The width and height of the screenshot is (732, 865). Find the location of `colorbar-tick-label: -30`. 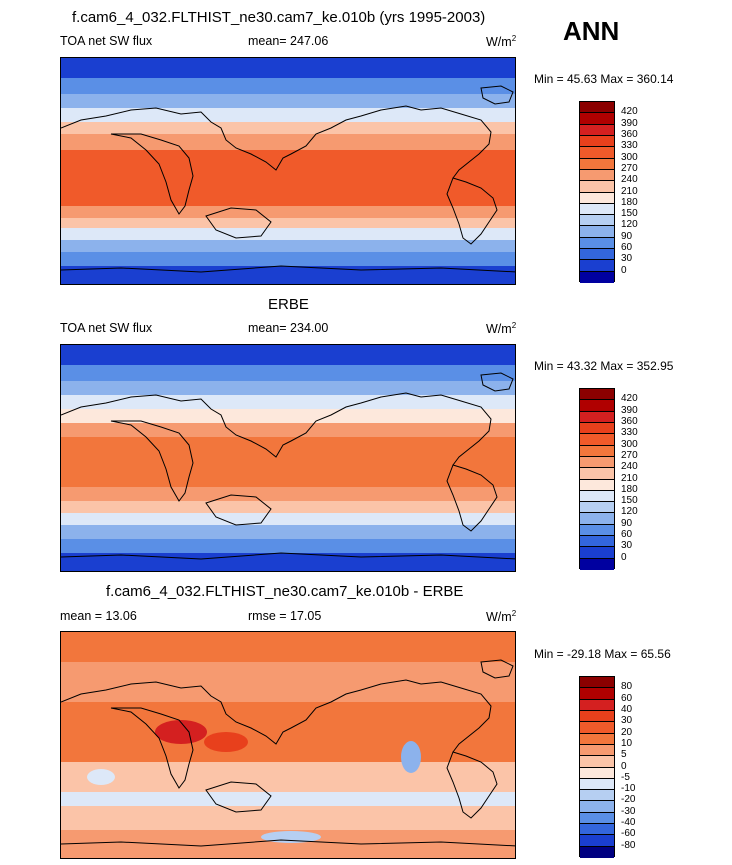

colorbar-tick-label: -30 is located at coordinates (628, 811).